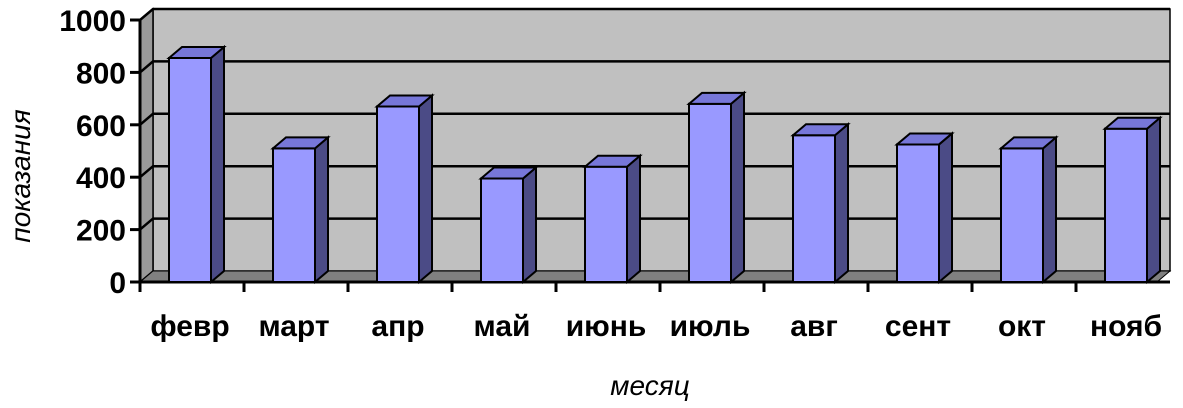 The height and width of the screenshot is (408, 1183). I want to click on y-tick-label: 400, so click(101, 178).